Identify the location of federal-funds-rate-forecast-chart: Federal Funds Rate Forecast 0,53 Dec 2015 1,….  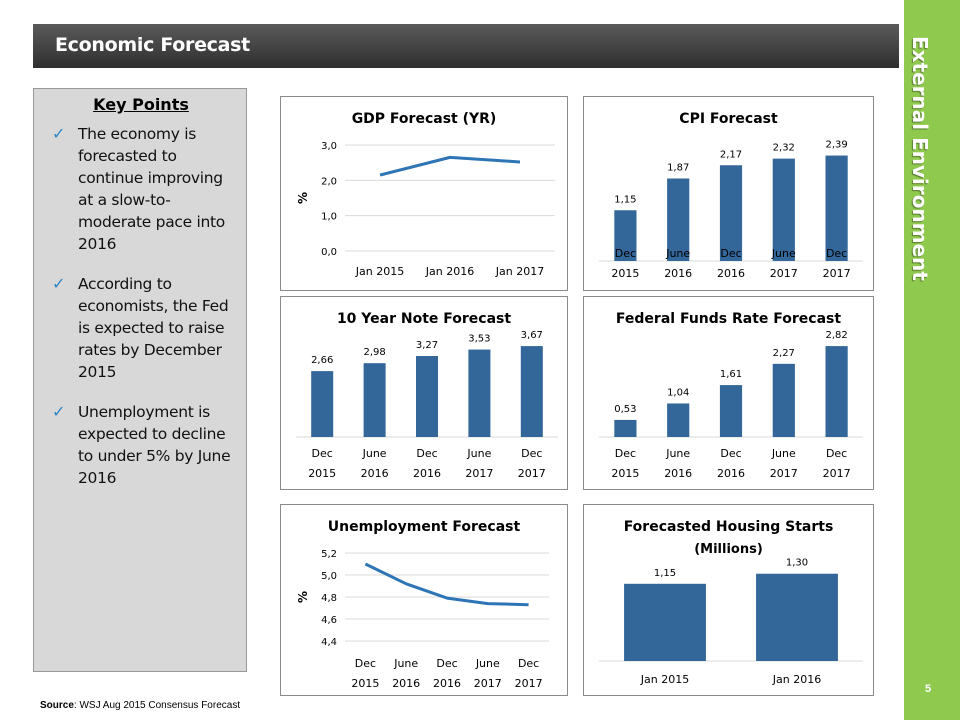
(728, 393).